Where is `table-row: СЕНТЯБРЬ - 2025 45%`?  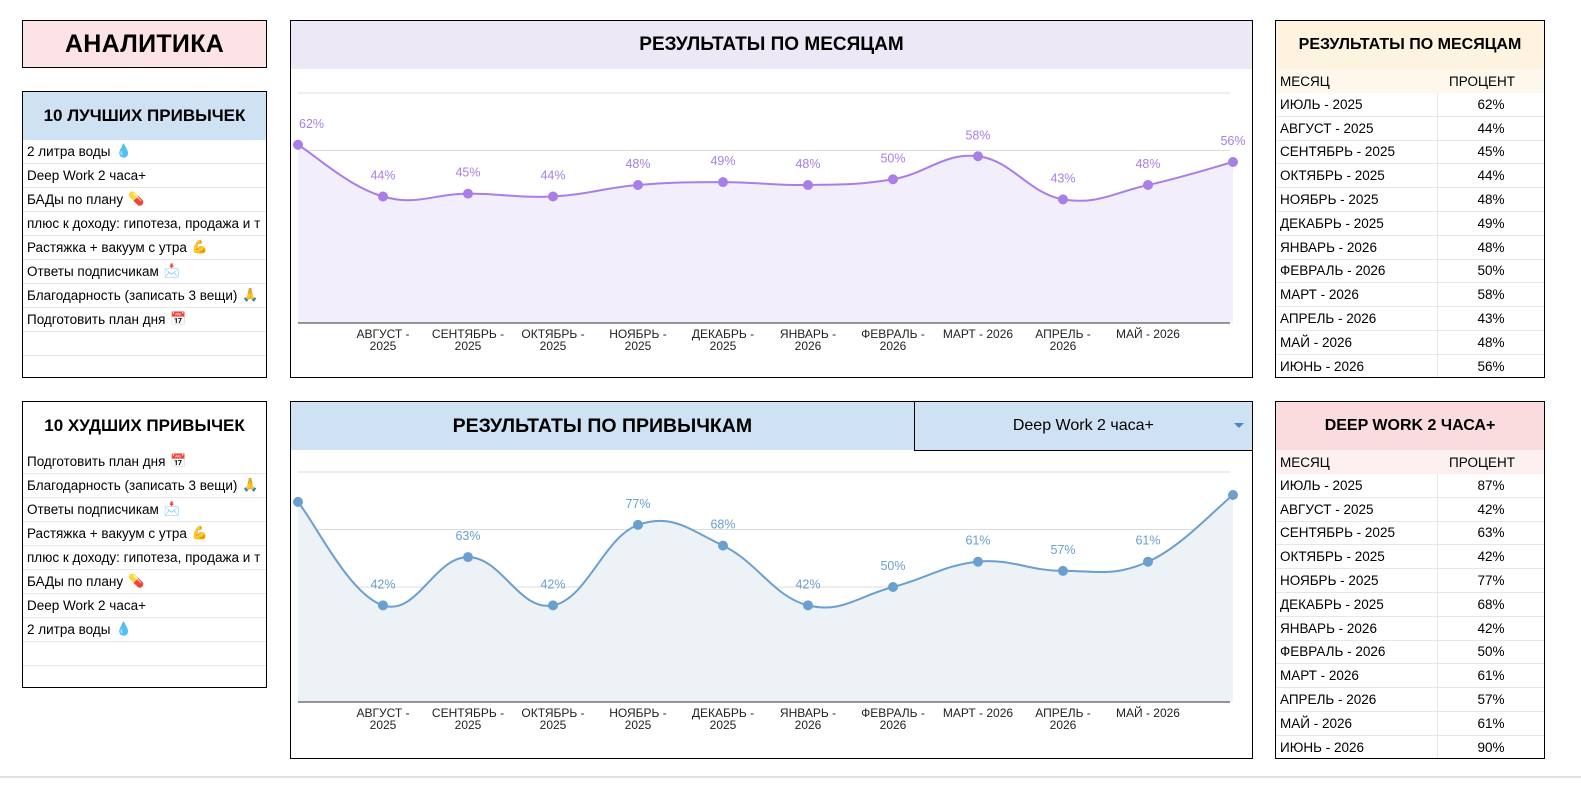
table-row: СЕНТЯБРЬ - 2025 45% is located at coordinates (1410, 152).